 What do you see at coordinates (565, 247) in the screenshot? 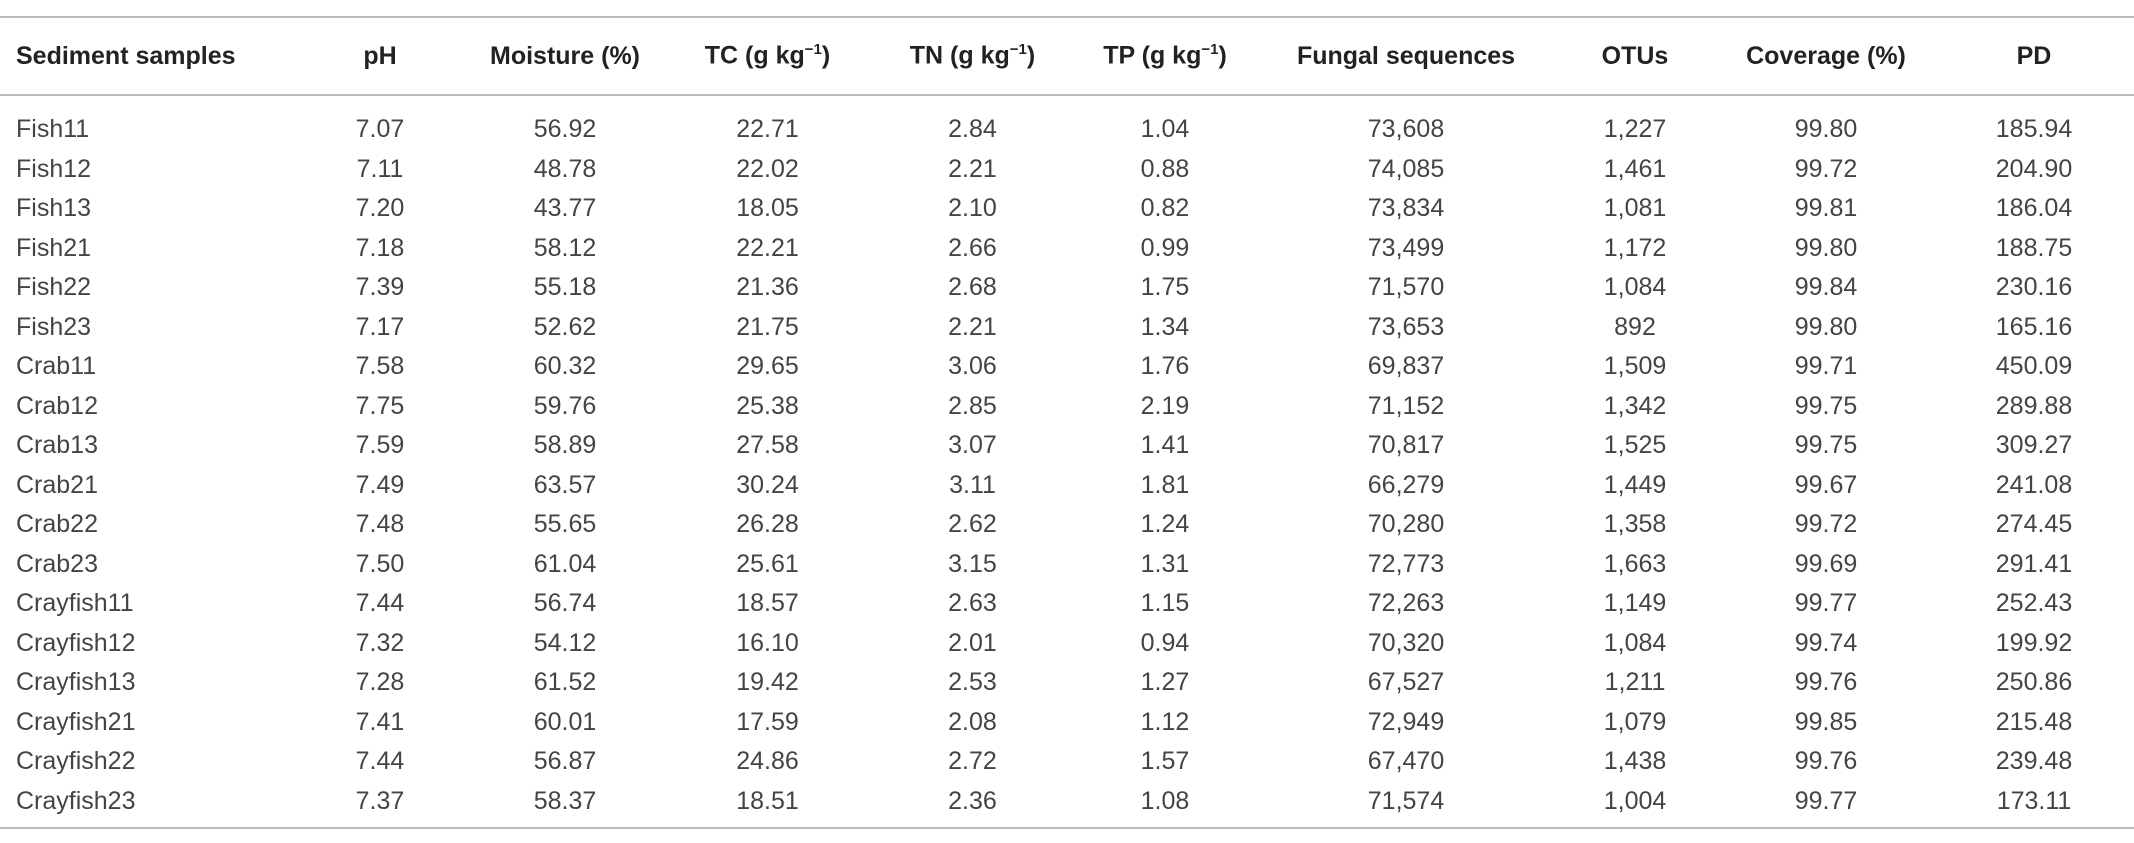
I see `table-cell: 58.12` at bounding box center [565, 247].